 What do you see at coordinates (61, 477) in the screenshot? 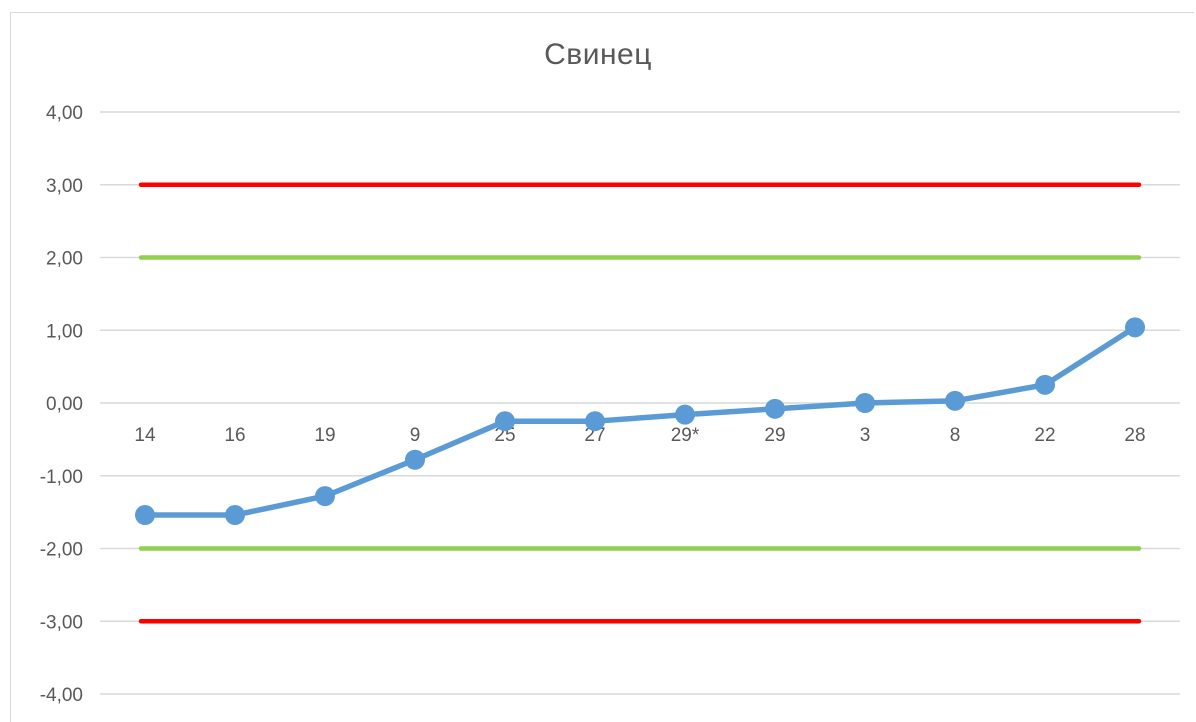
I see `y-tick-label: -1,00` at bounding box center [61, 477].